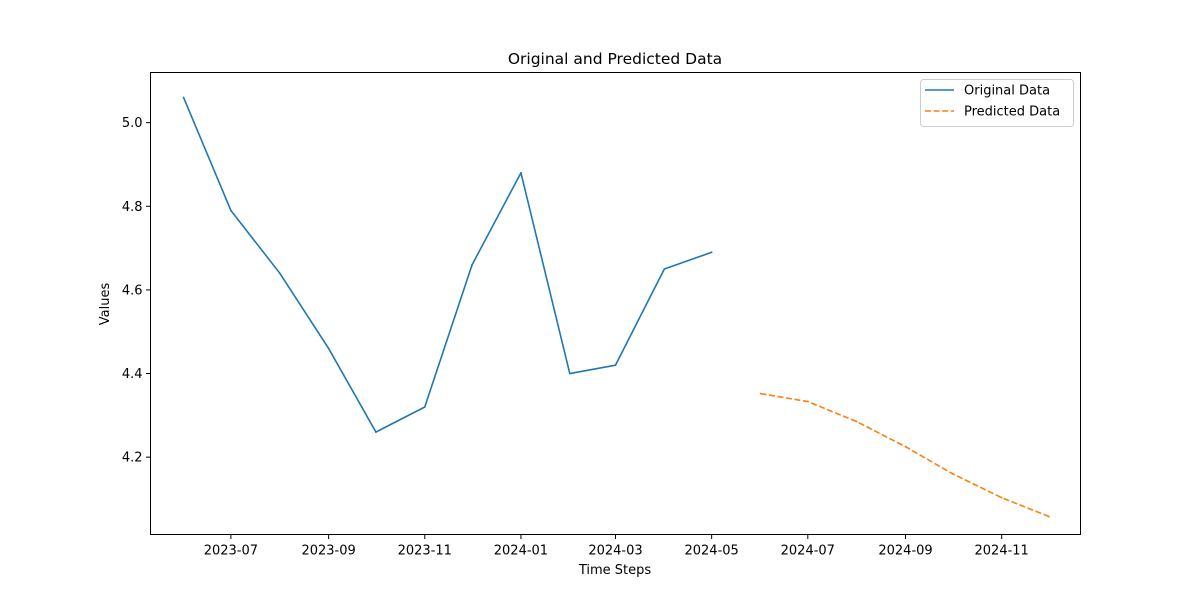 Image resolution: width=1200 pixels, height=600 pixels. I want to click on x-tick-label: 2024-05, so click(711, 551).